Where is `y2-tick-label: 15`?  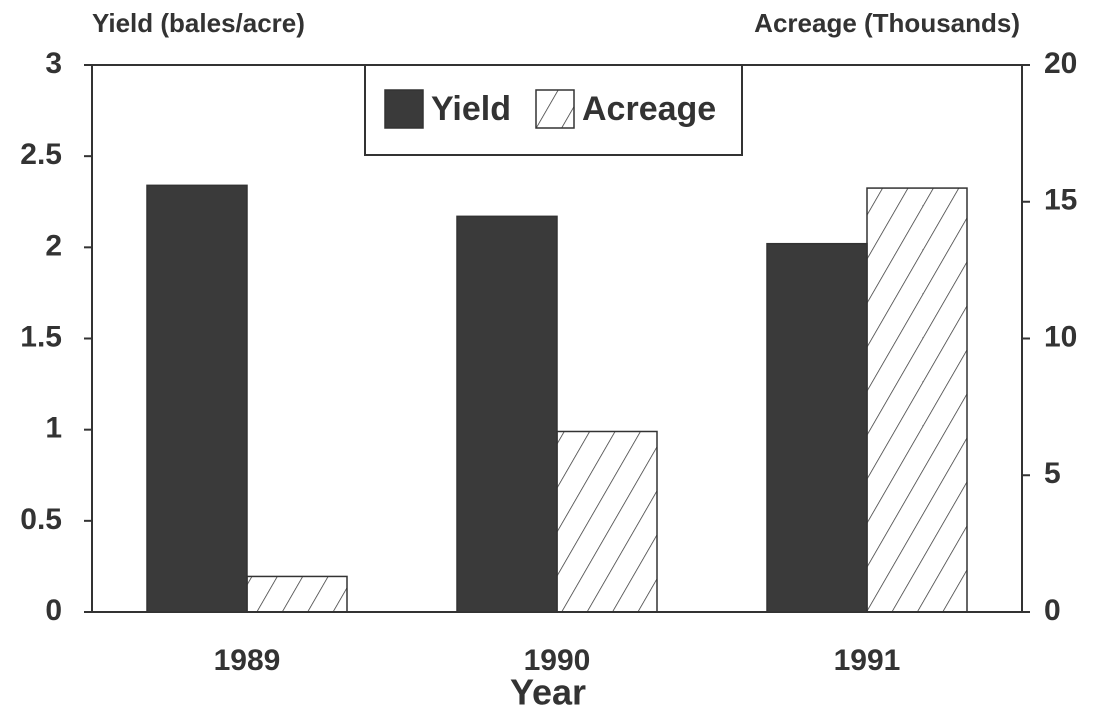 y2-tick-label: 15 is located at coordinates (1060, 200).